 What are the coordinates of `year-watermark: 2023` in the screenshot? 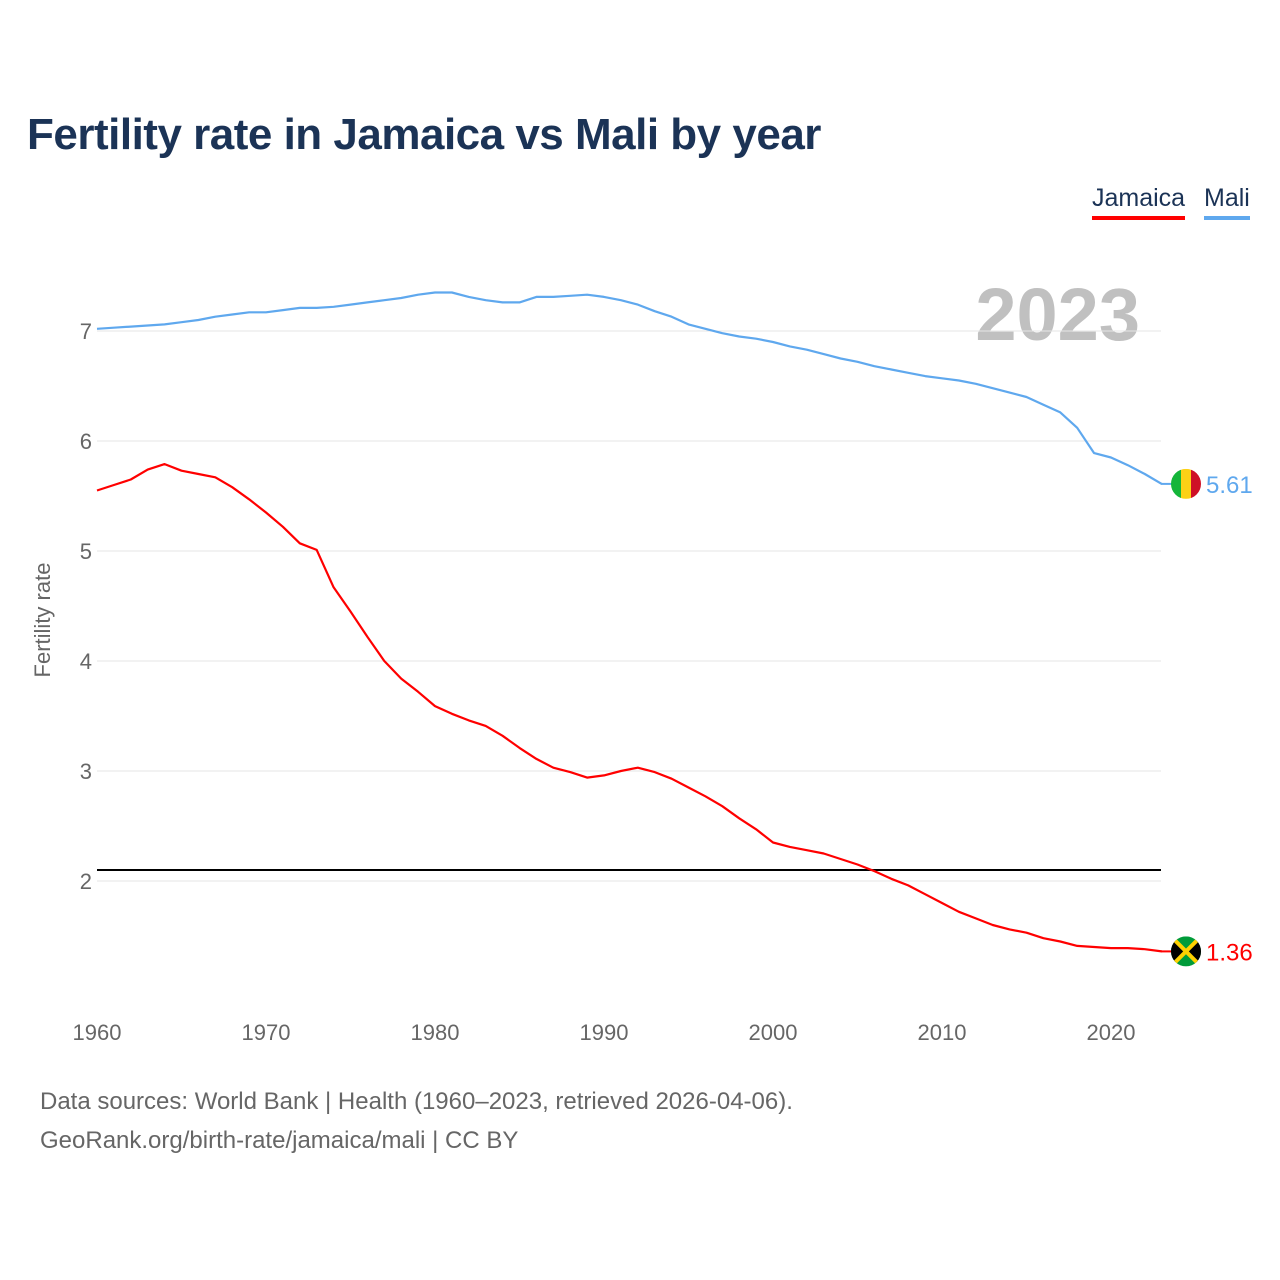 It's located at (1057, 314).